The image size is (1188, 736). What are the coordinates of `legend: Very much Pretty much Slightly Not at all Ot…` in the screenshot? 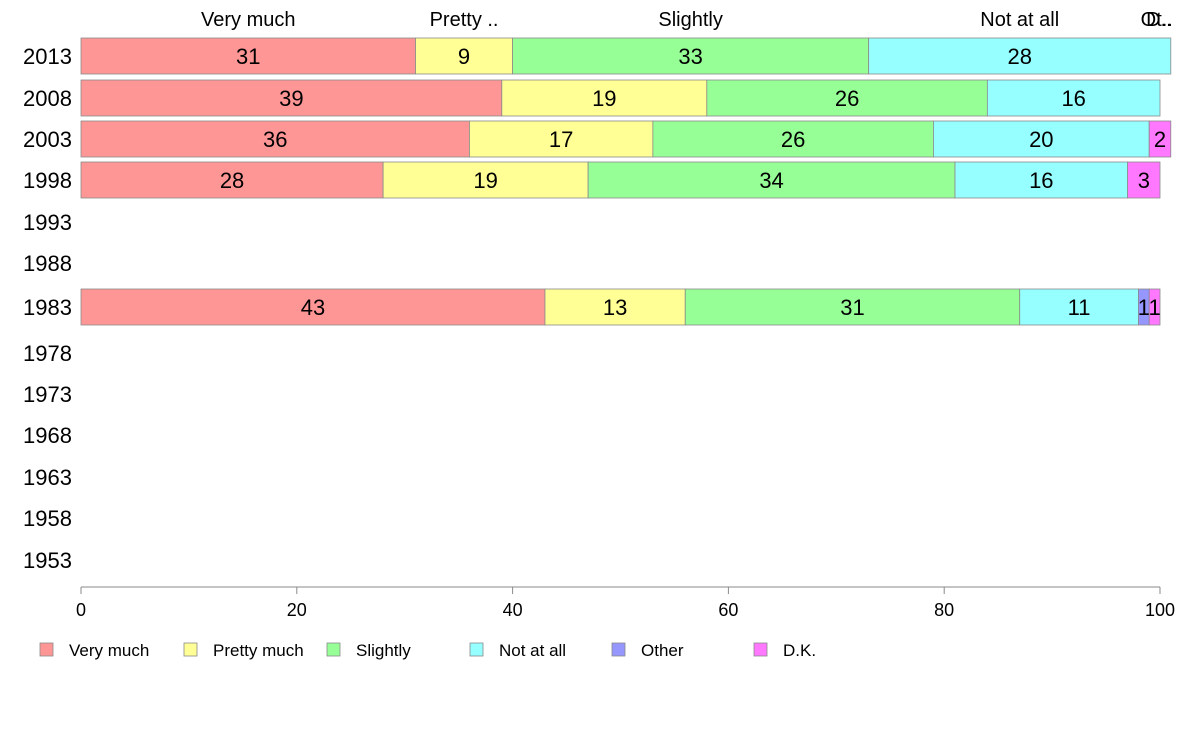 It's located at (427, 650).